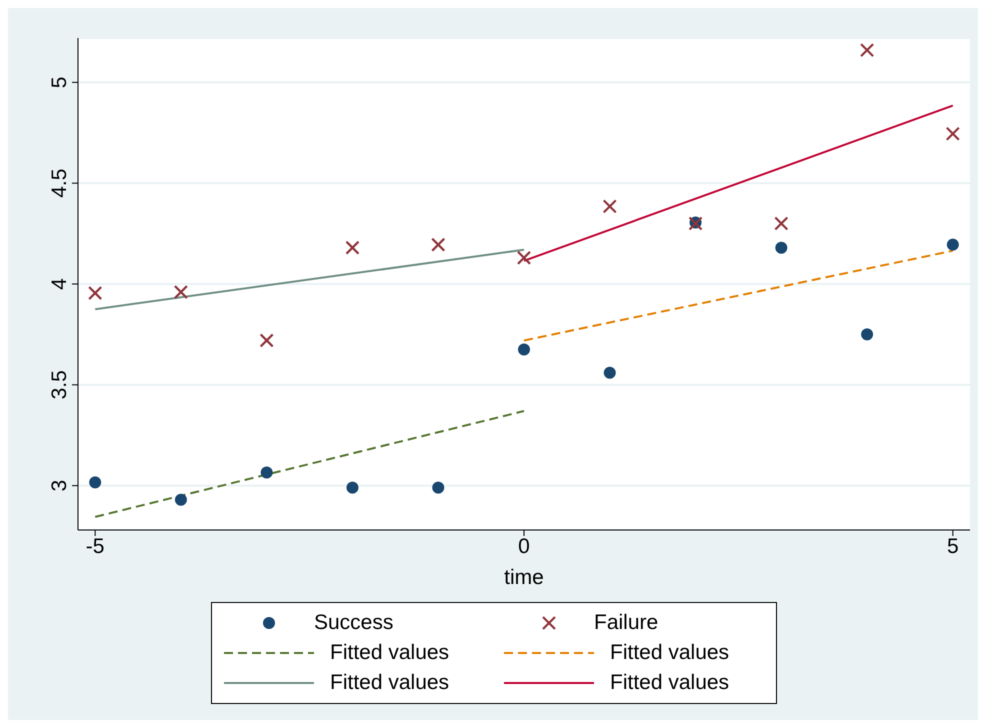  I want to click on x-tick-label: 0, so click(524, 546).